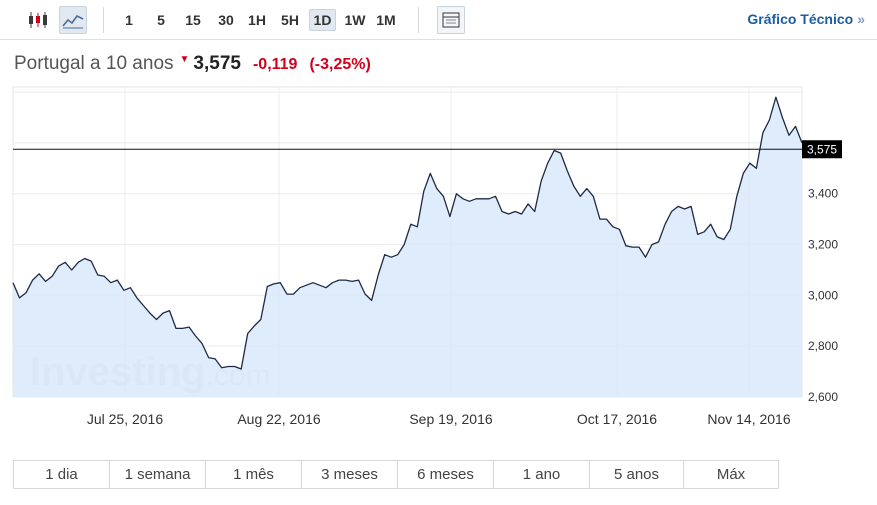 This screenshot has height=505, width=877. I want to click on interval-15: 15, so click(193, 20).